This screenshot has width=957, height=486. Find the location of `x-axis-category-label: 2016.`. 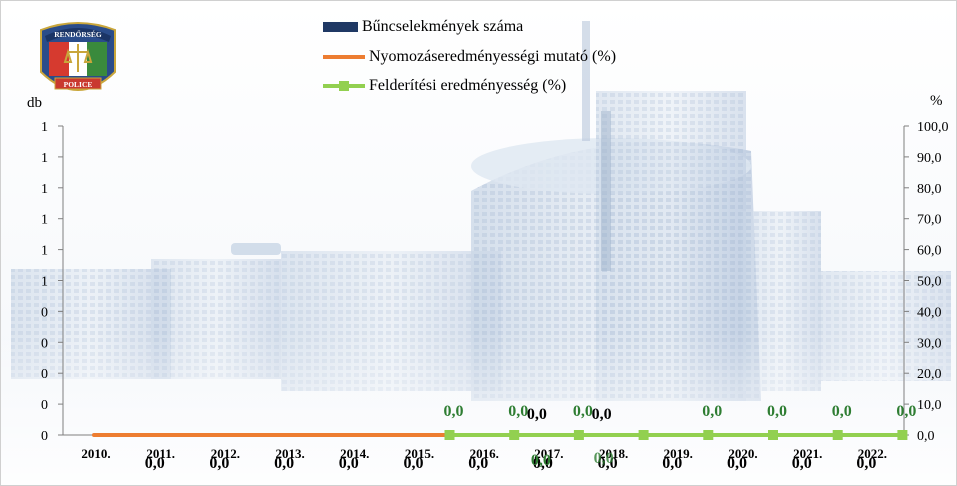

x-axis-category-label: 2016. is located at coordinates (484, 453).